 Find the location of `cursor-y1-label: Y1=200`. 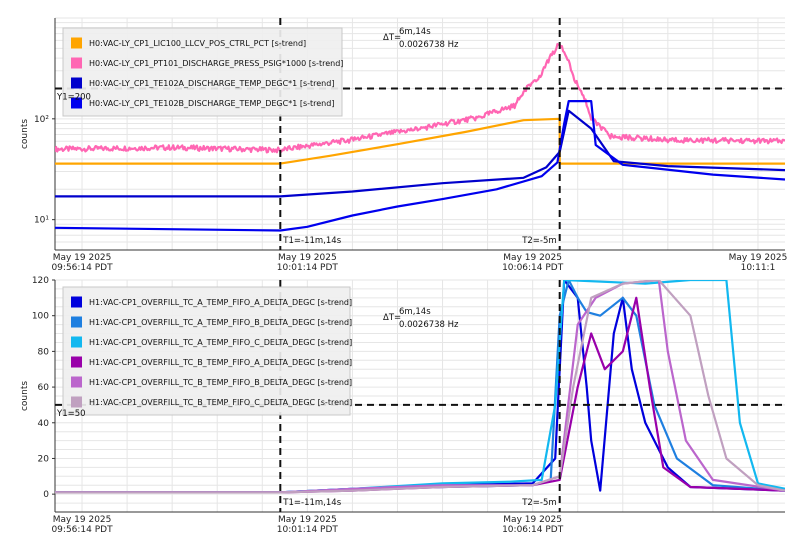

cursor-y1-label: Y1=200 is located at coordinates (73, 97).